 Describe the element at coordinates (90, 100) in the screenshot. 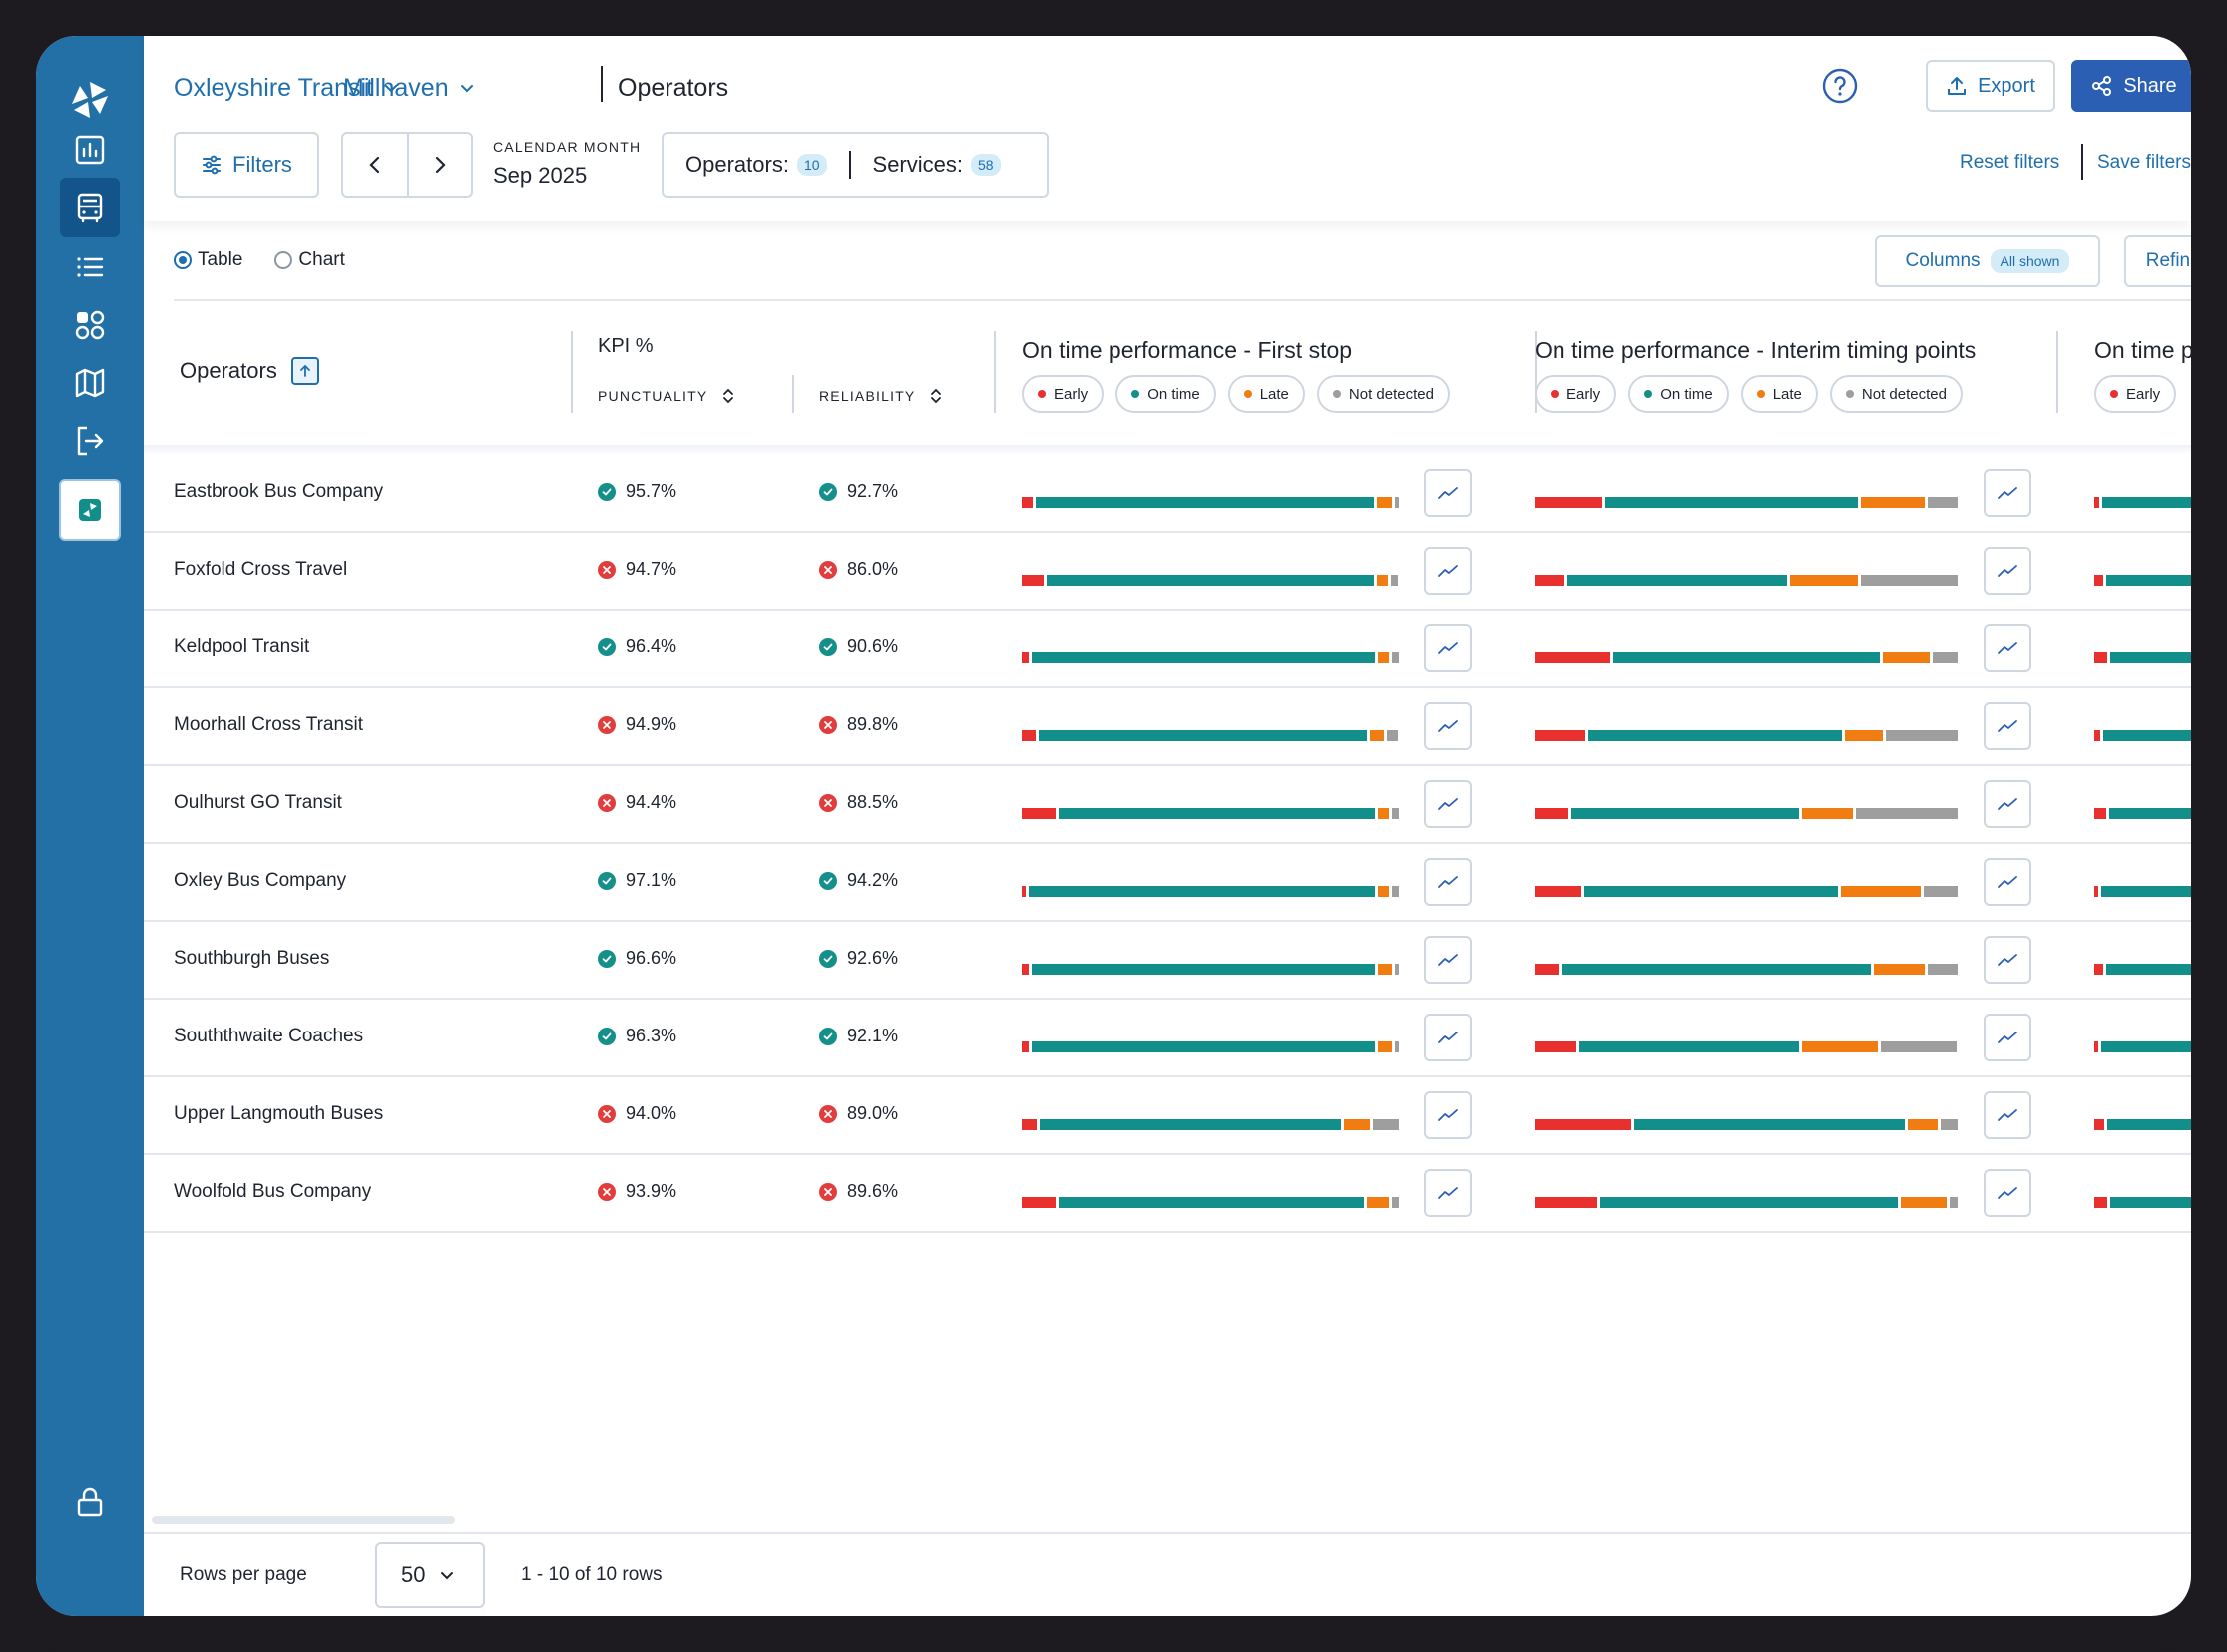

I see `app-logo-icon` at that location.